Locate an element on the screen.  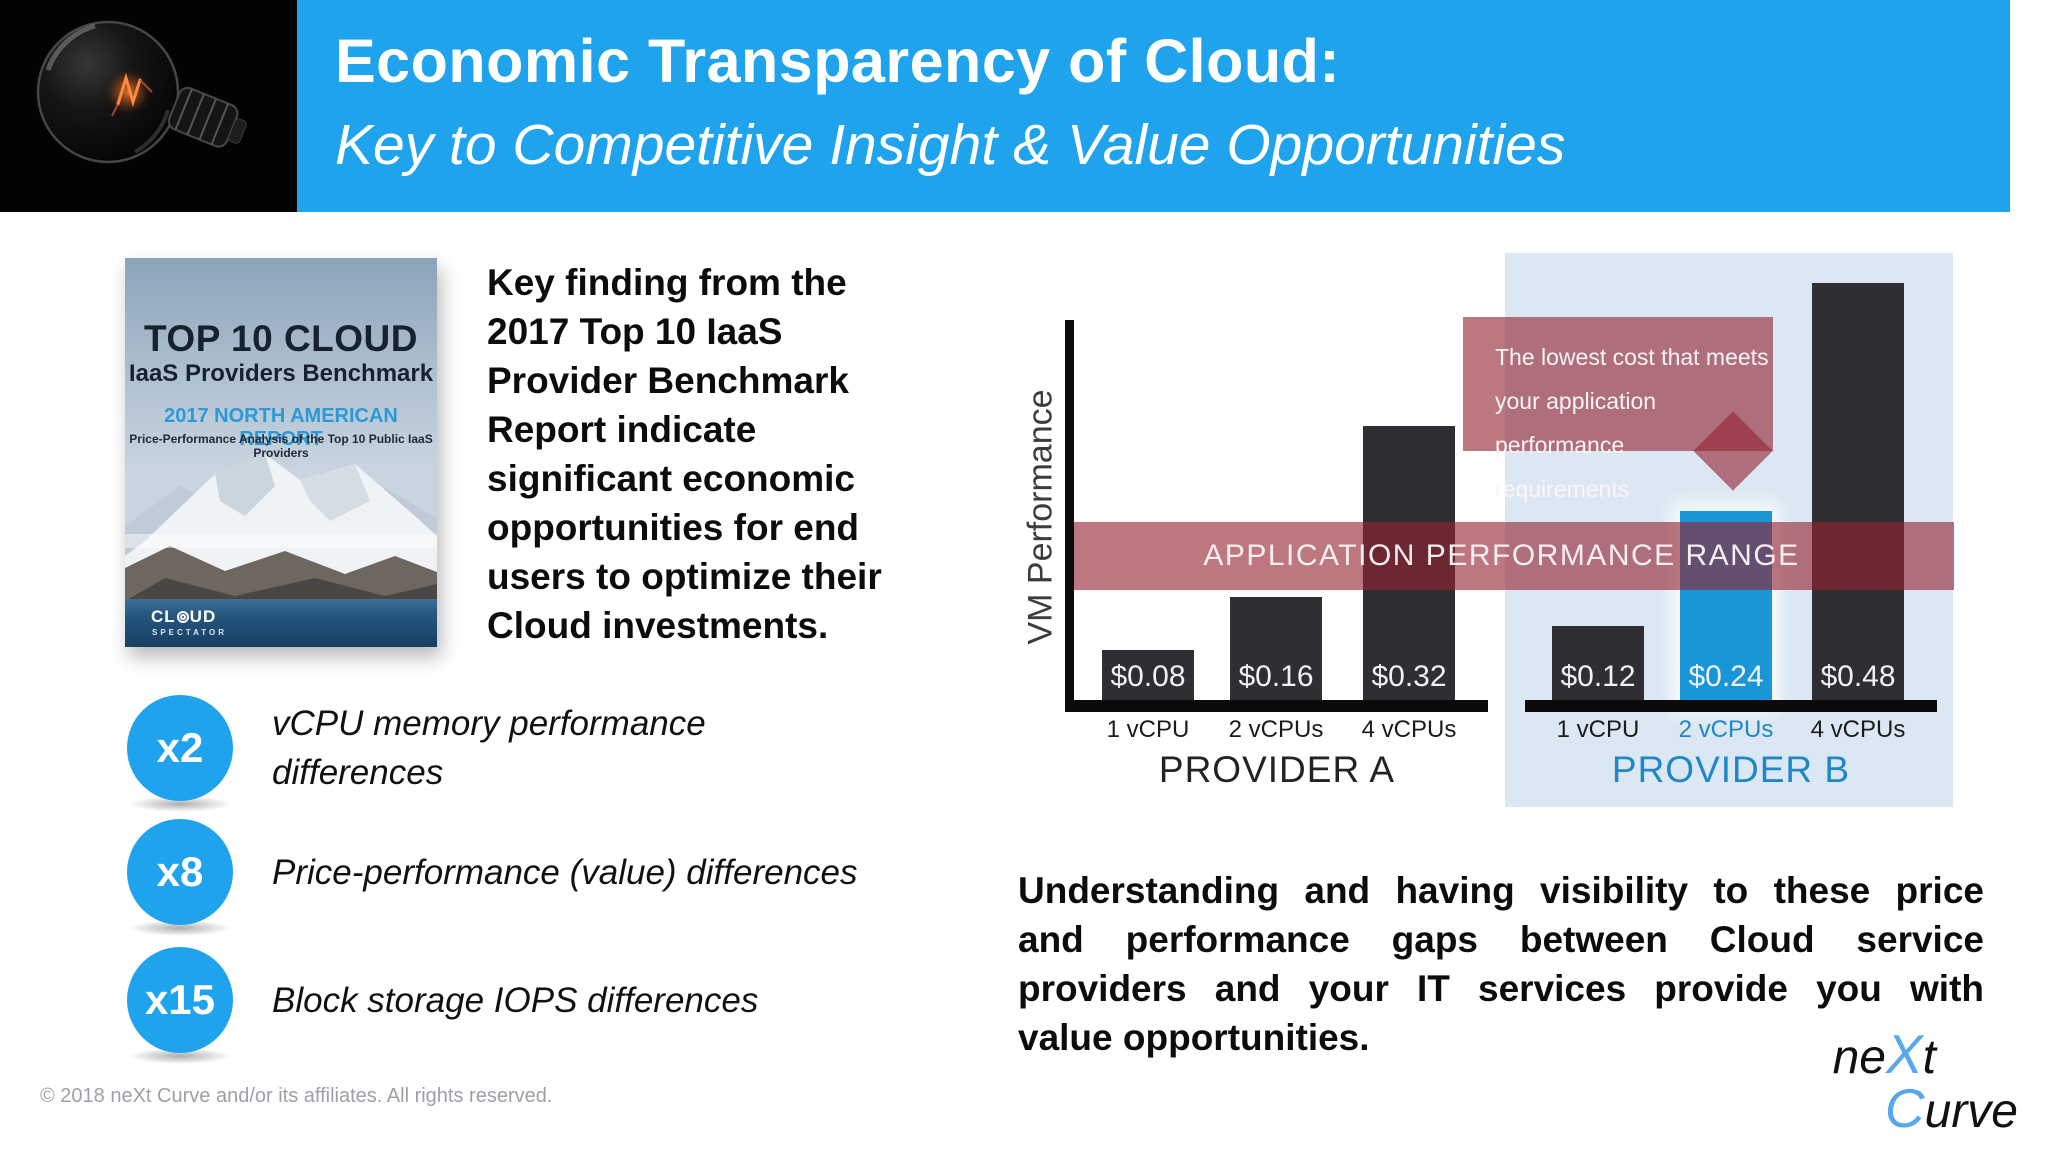
cloud-spectator-logo: CL UD is located at coordinates (184, 616).